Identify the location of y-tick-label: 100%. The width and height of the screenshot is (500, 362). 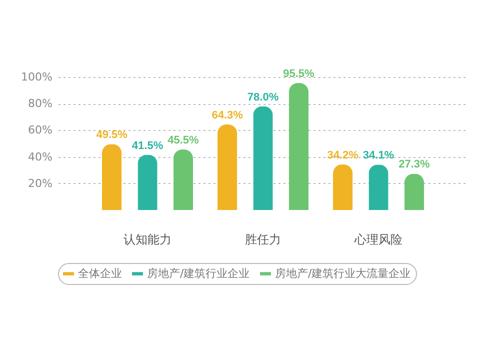
(36, 77).